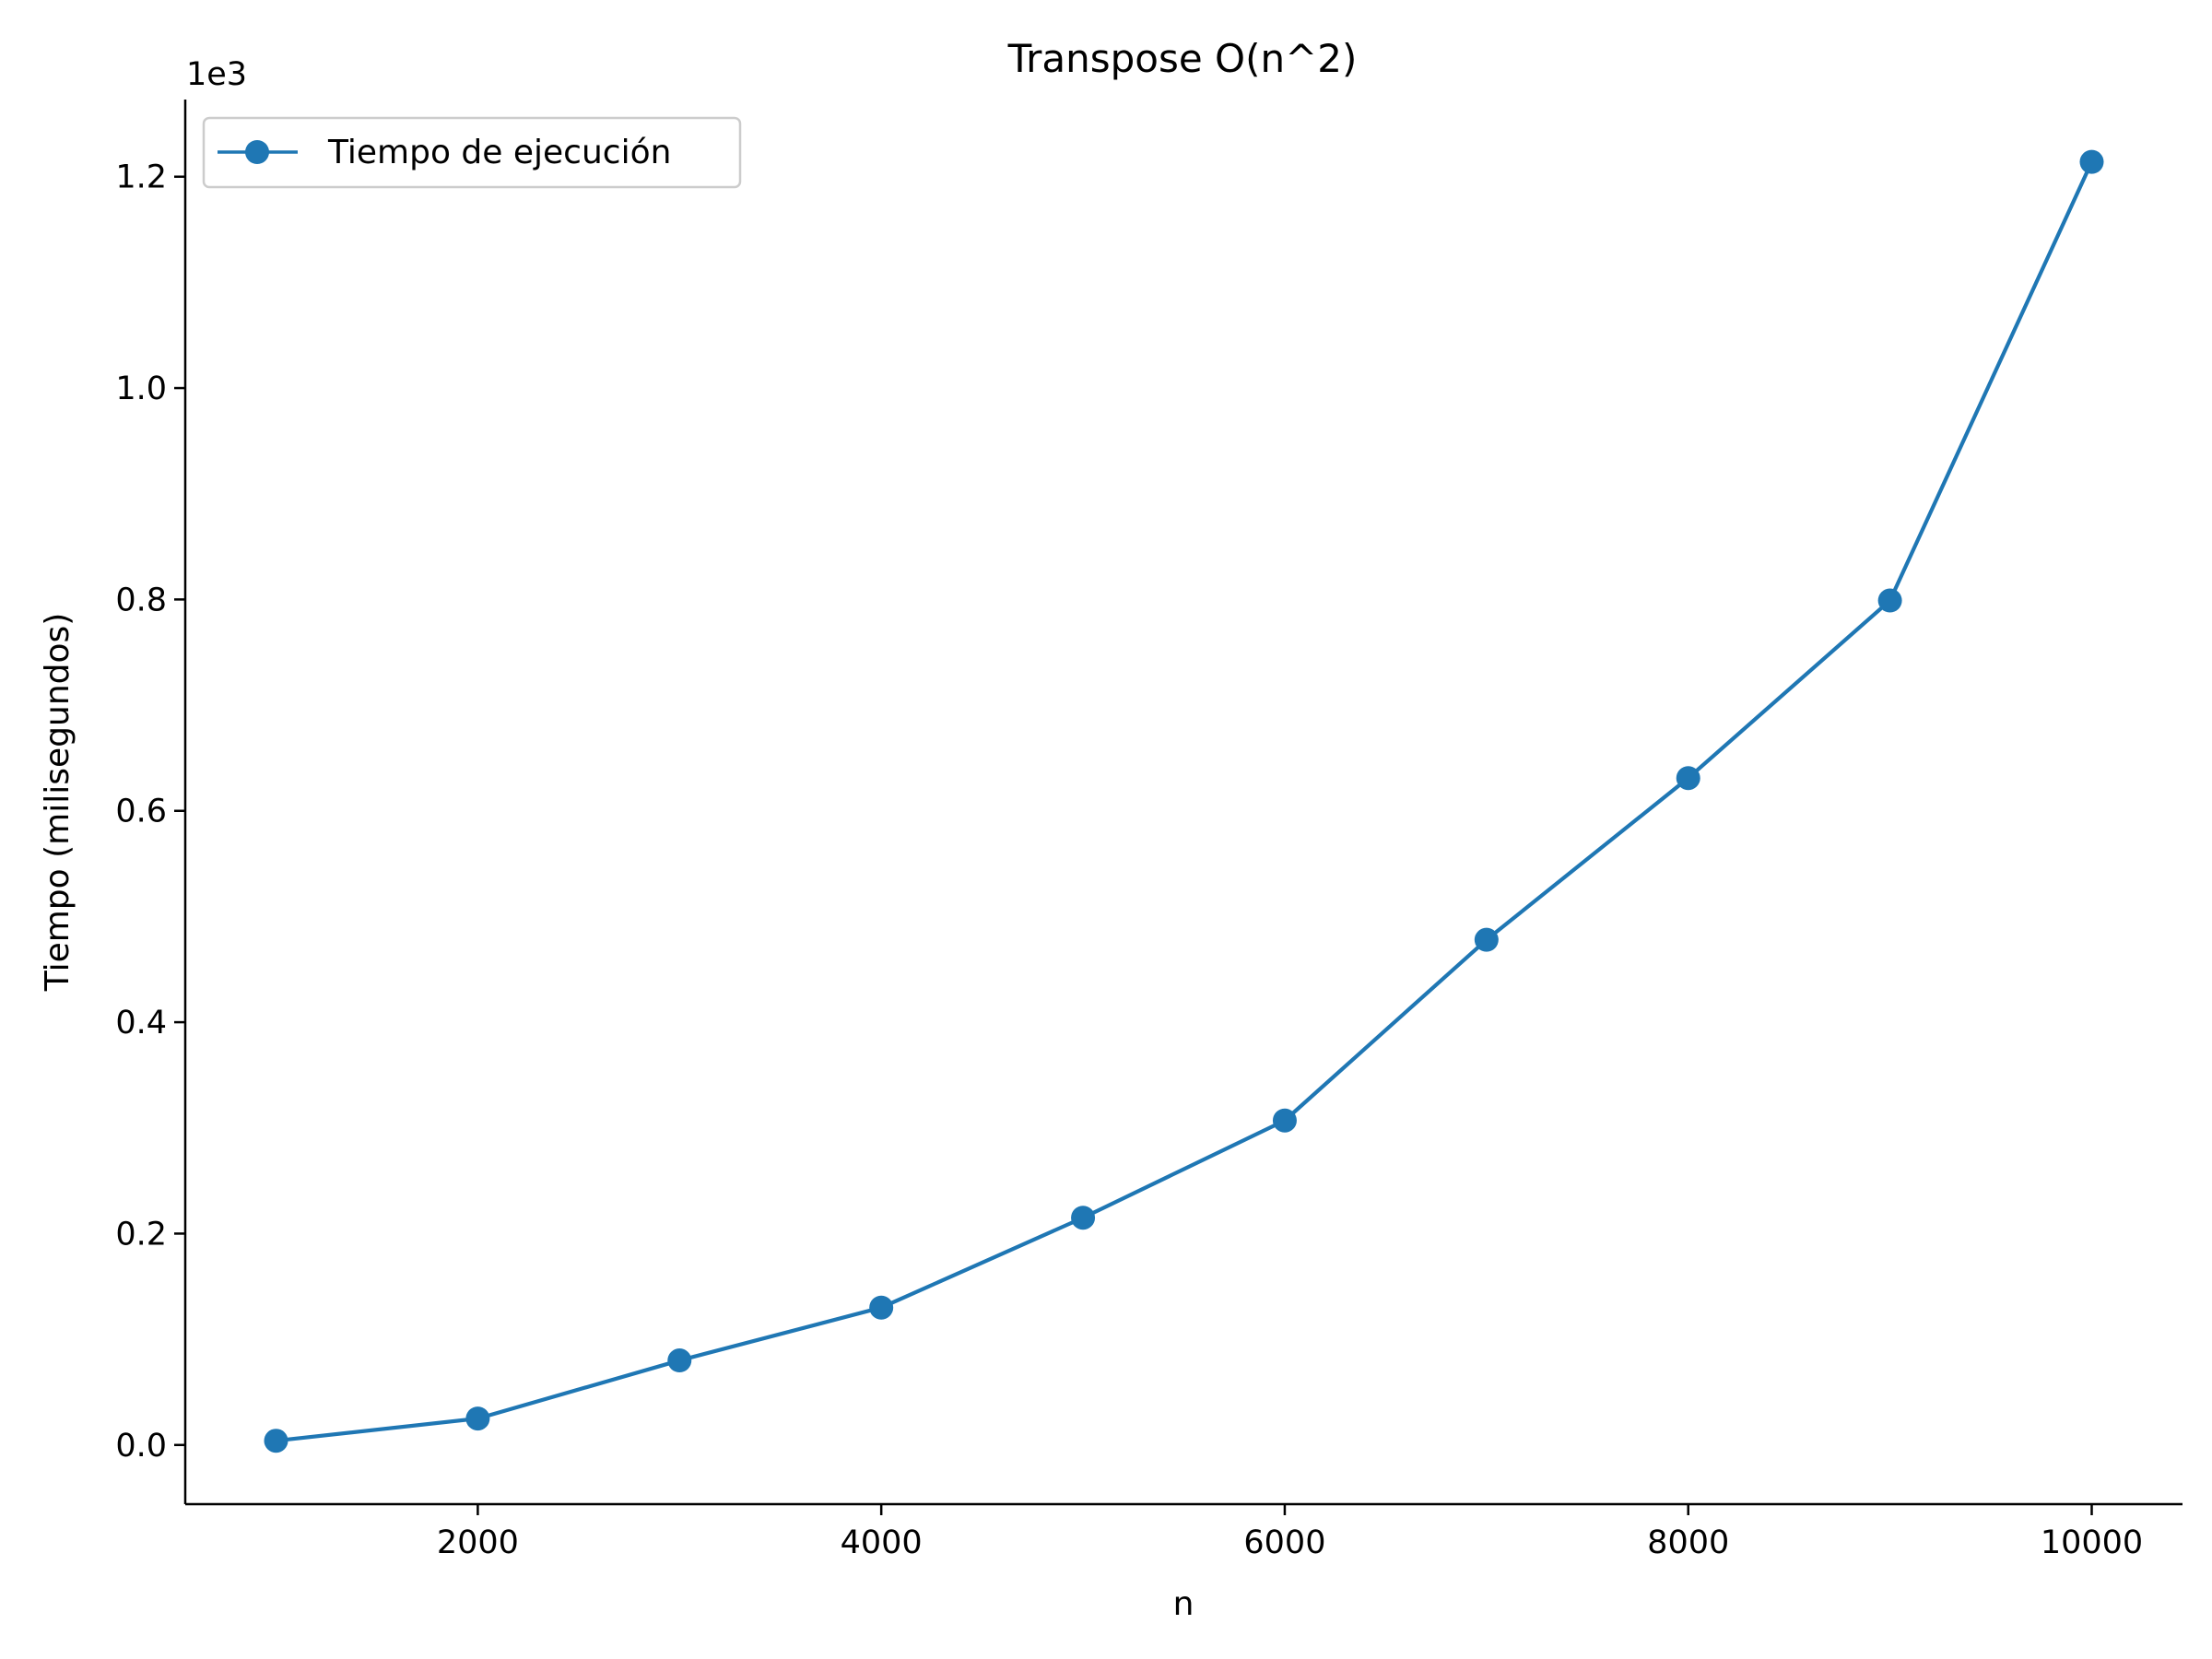 The image size is (2212, 1659). What do you see at coordinates (141, 600) in the screenshot?
I see `y-tick-label: 0.8` at bounding box center [141, 600].